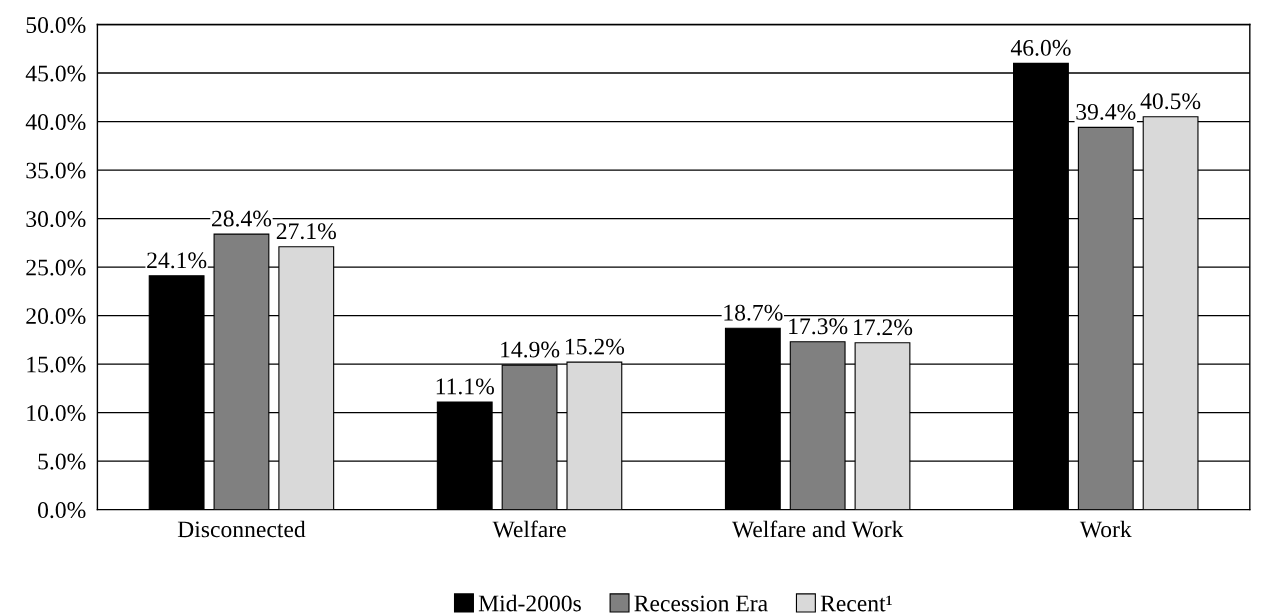 The width and height of the screenshot is (1265, 614). I want to click on y-tick-label: 10.0%, so click(56, 413).